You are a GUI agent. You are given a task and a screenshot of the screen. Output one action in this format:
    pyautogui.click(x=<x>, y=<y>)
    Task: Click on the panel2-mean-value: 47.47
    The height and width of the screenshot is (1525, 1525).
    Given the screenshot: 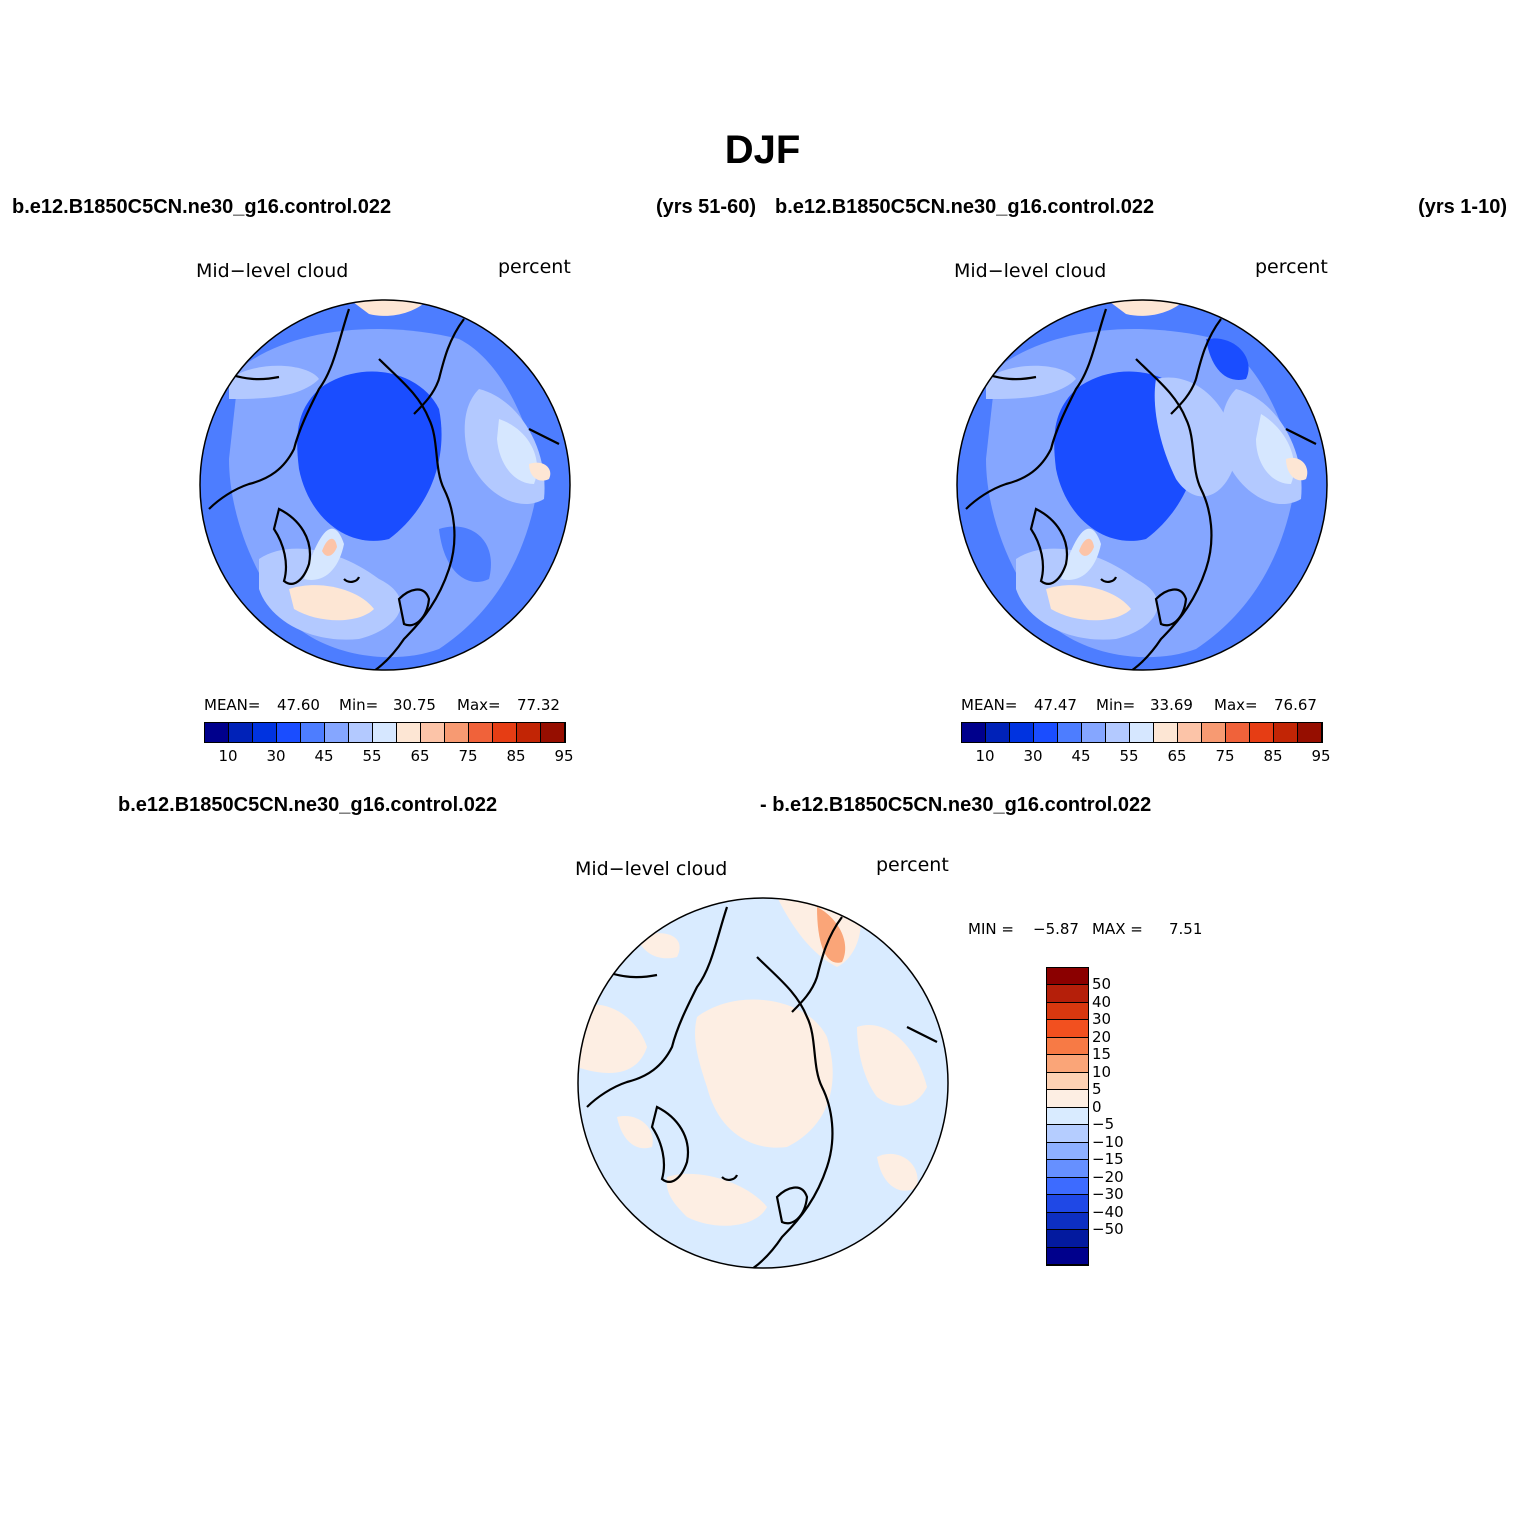 What is the action you would take?
    pyautogui.click(x=1055, y=705)
    